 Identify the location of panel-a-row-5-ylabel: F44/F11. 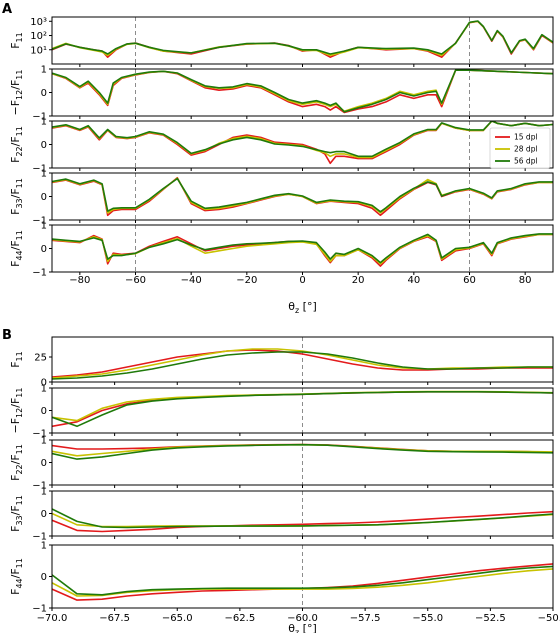
(16, 248).